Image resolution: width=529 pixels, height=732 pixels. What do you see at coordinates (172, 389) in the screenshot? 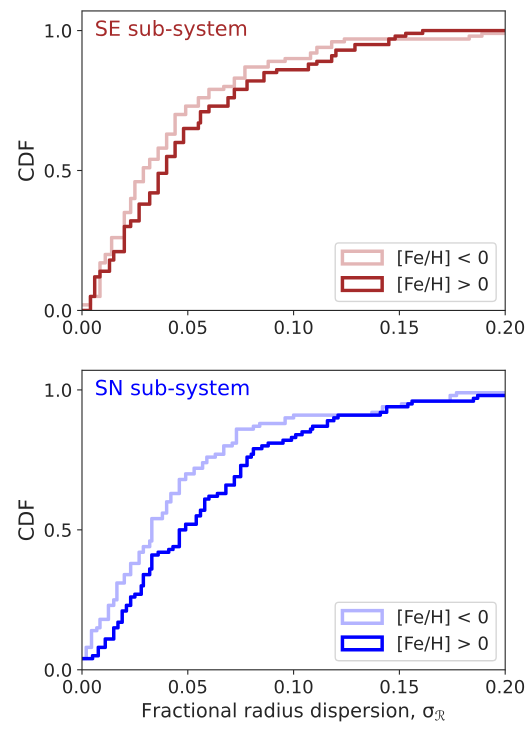
I see `chart-title: SN sub-system` at bounding box center [172, 389].